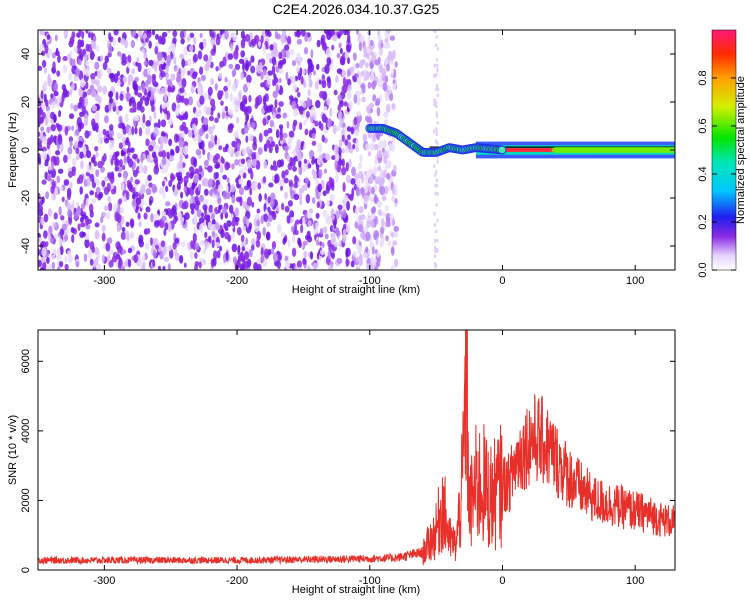 The image size is (750, 600). I want to click on snr-x-tick-label: -300, so click(104, 581).